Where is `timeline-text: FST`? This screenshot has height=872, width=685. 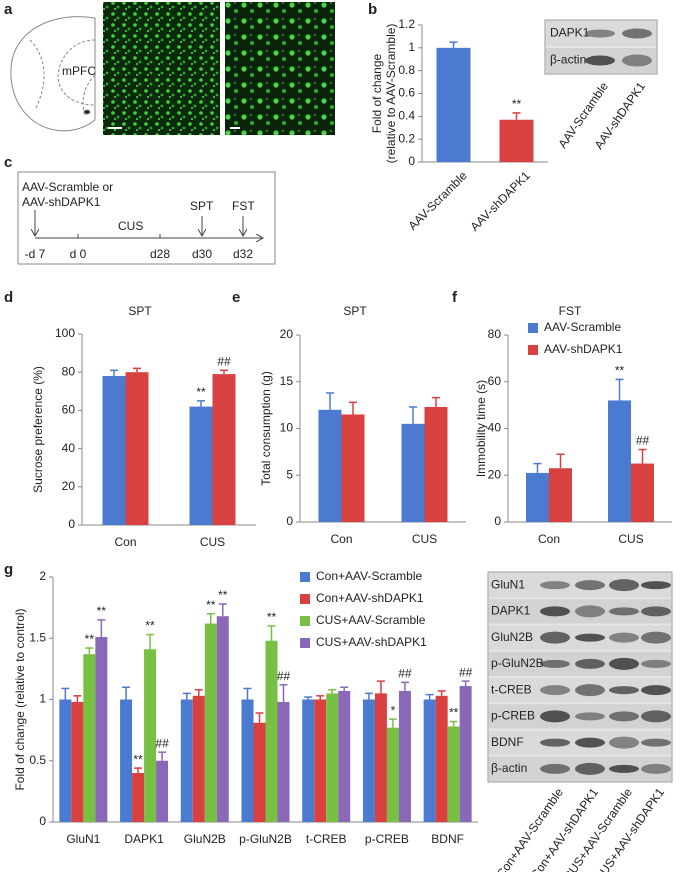 timeline-text: FST is located at coordinates (243, 206).